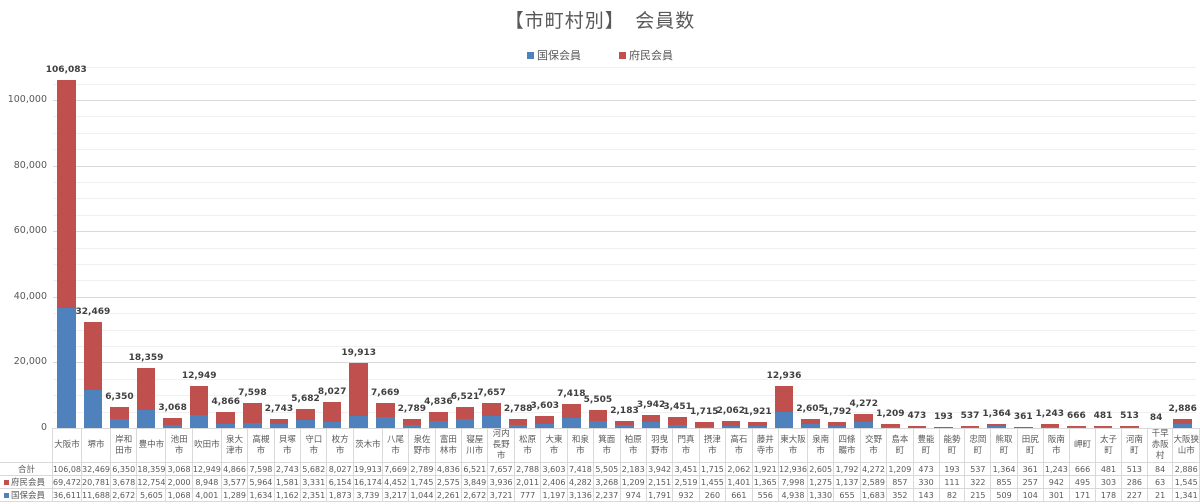  I want to click on legend-label: 府民会員, so click(651, 55).